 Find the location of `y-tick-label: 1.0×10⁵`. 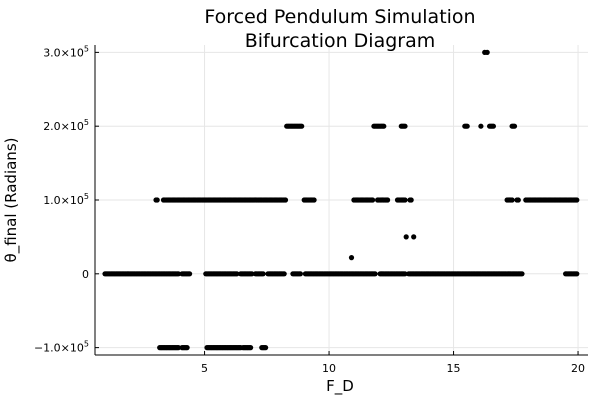

y-tick-label: 1.0×10⁵ is located at coordinates (66, 199).